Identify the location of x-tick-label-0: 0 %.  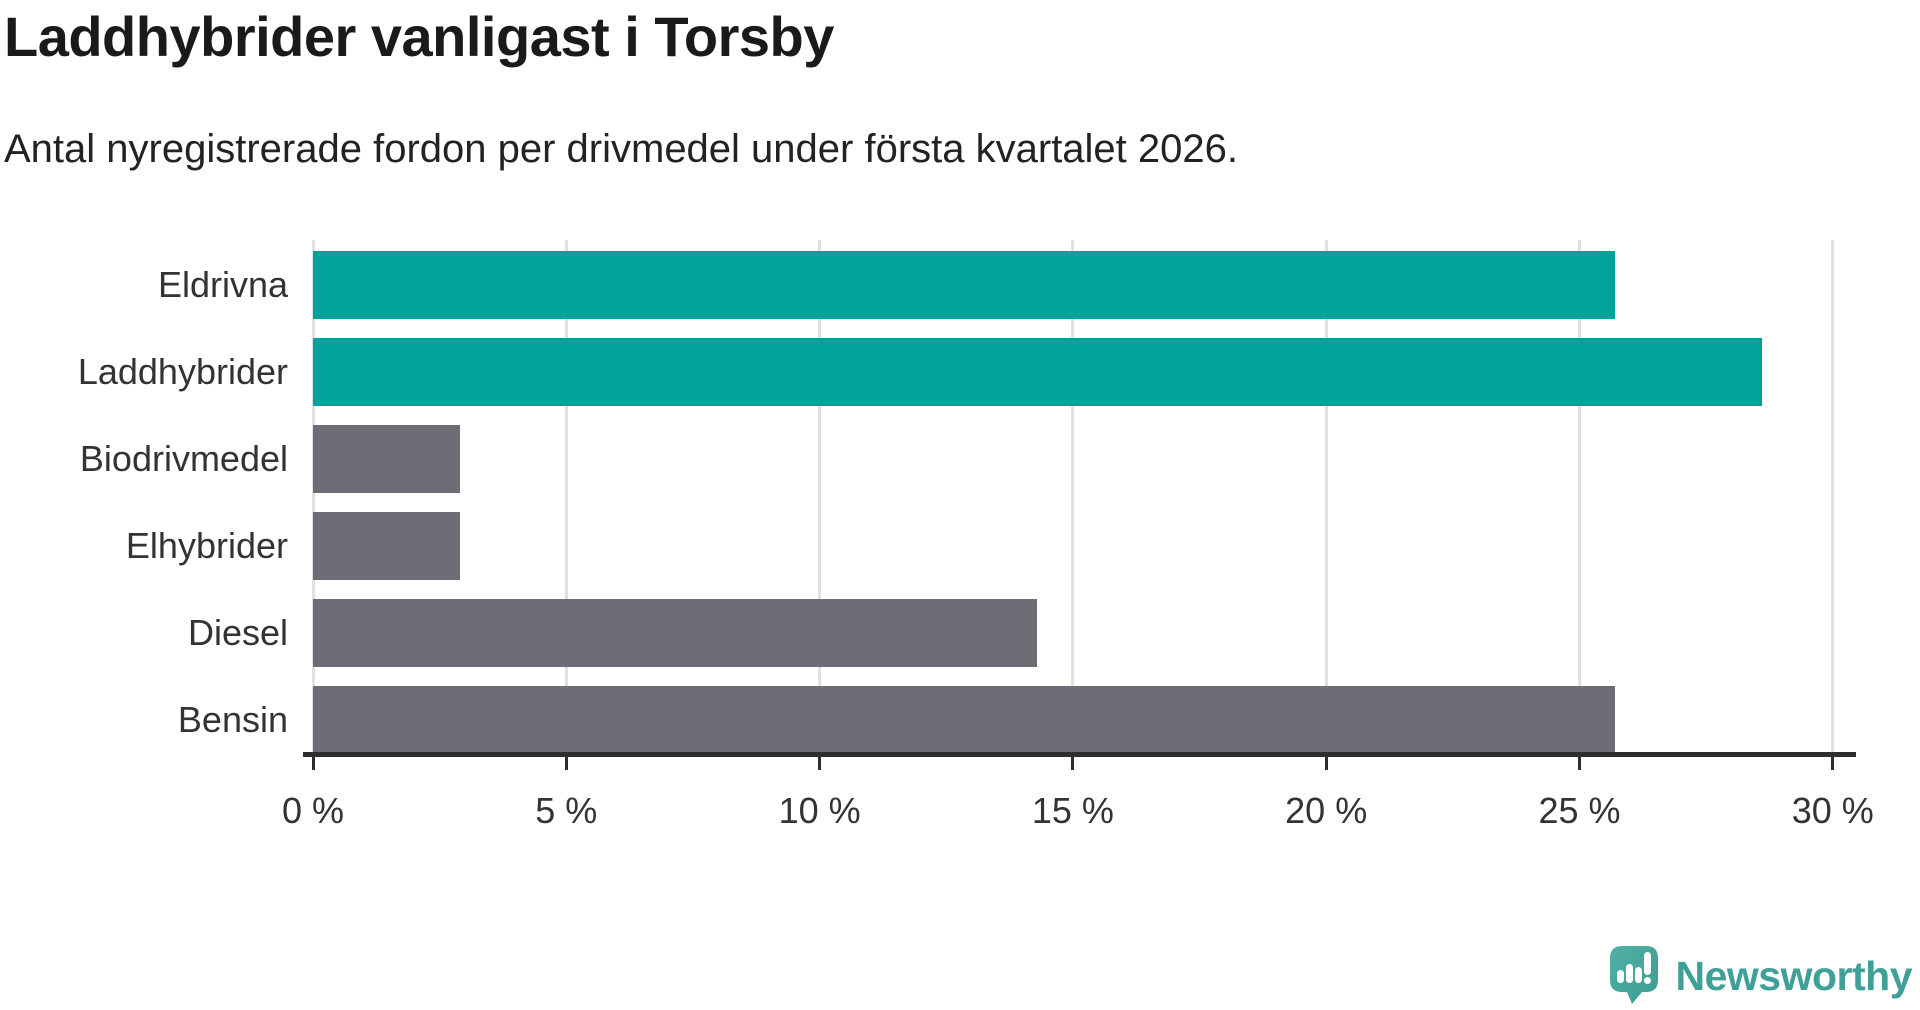
(313, 810).